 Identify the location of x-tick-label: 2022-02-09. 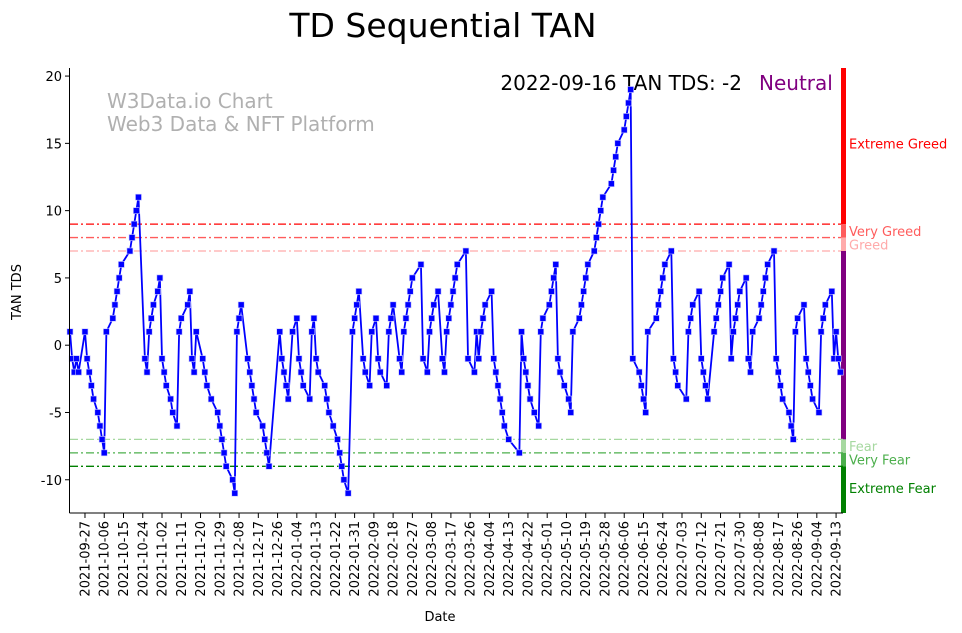
(374, 559).